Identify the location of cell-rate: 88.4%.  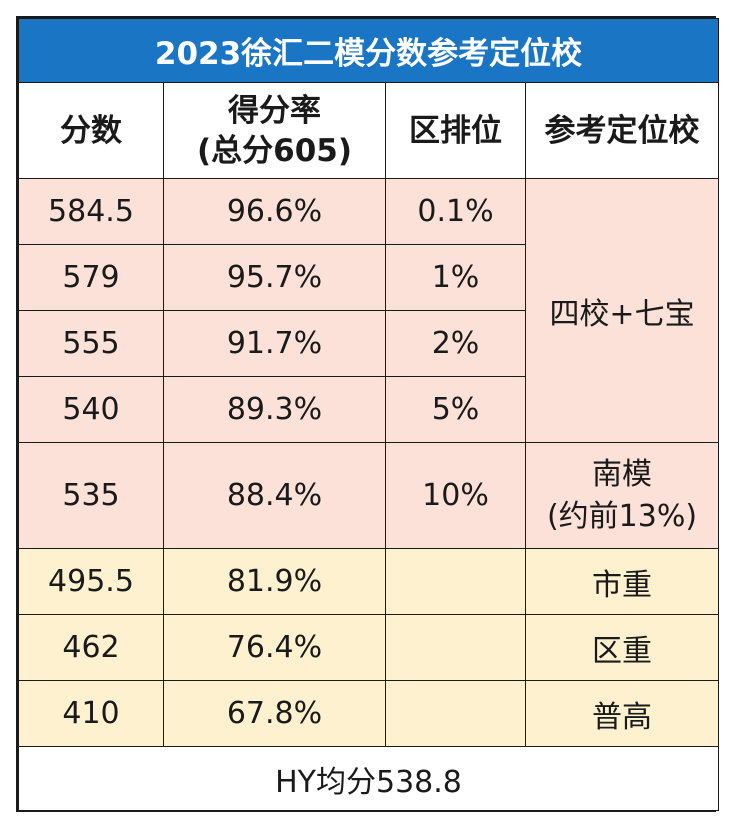
(274, 495).